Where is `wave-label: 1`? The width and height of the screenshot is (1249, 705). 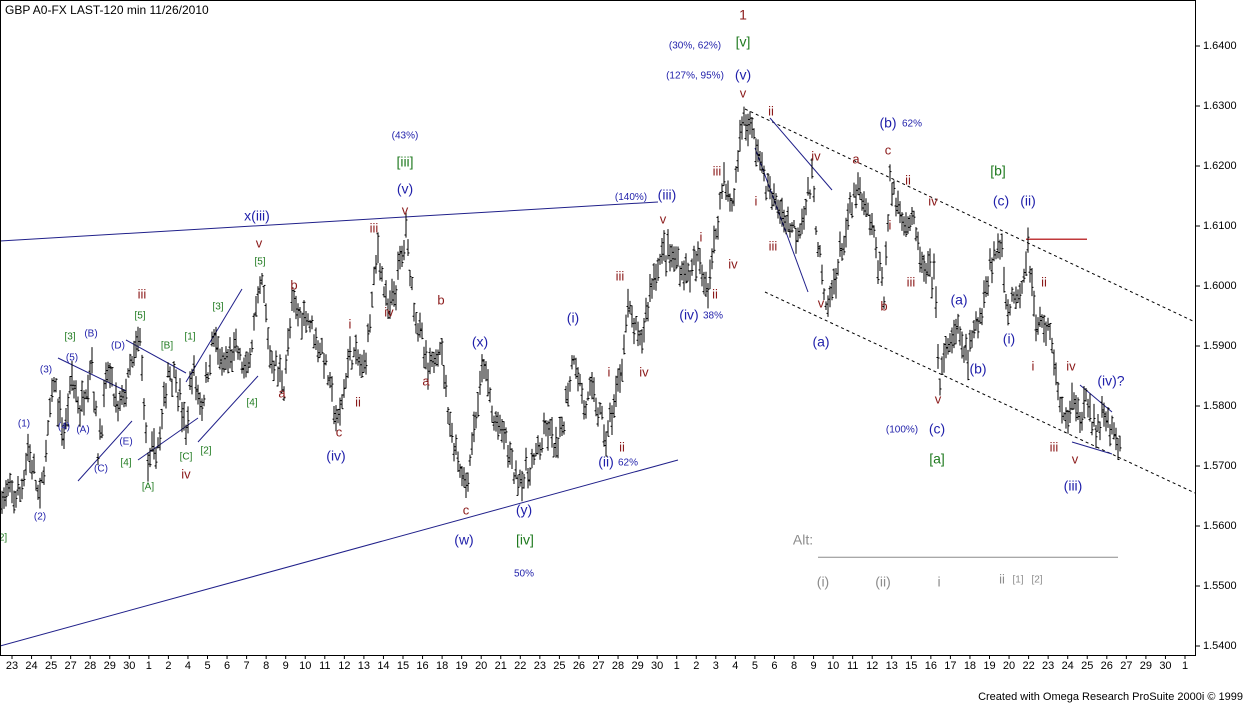 wave-label: 1 is located at coordinates (743, 15).